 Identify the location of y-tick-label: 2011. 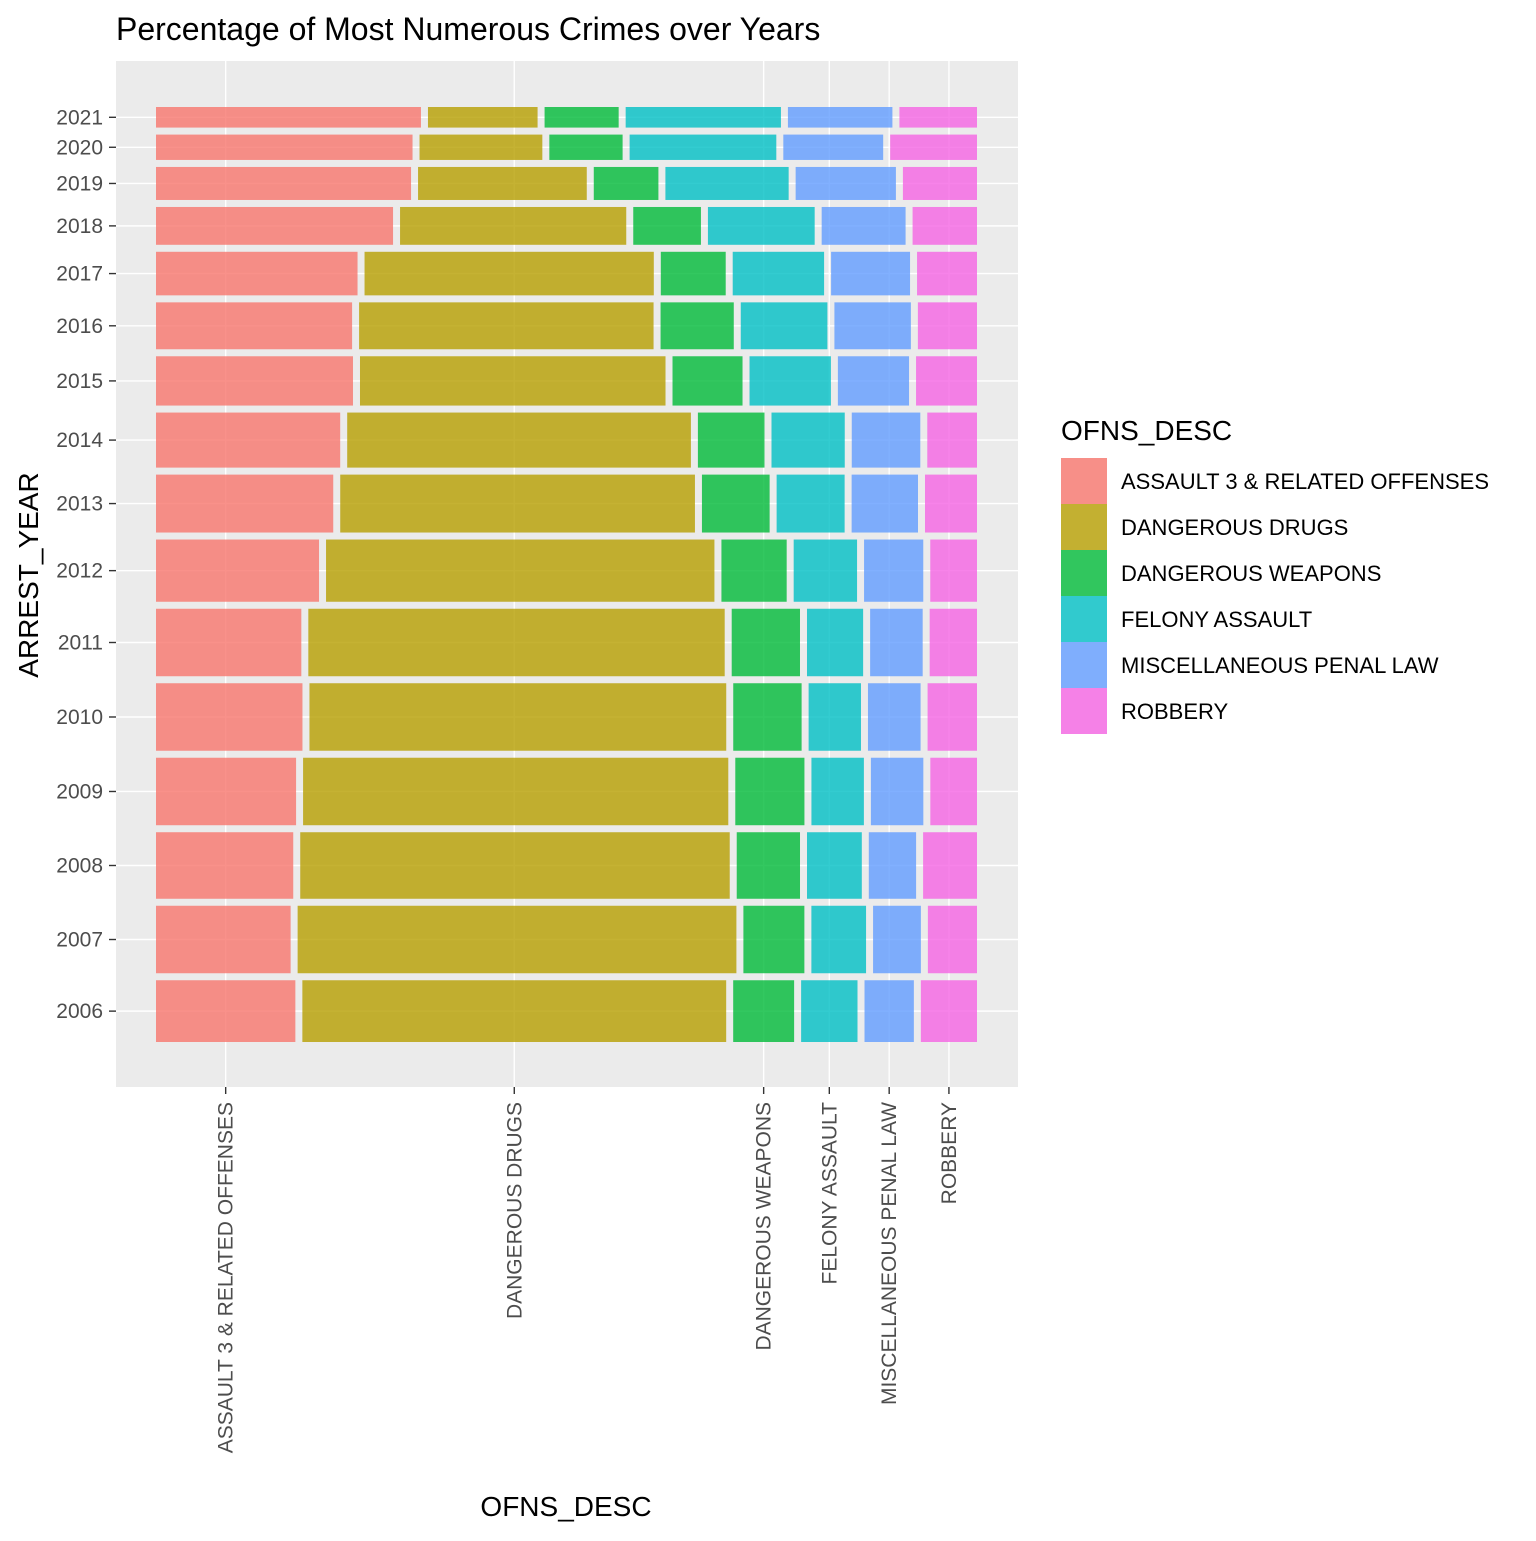
(80, 642).